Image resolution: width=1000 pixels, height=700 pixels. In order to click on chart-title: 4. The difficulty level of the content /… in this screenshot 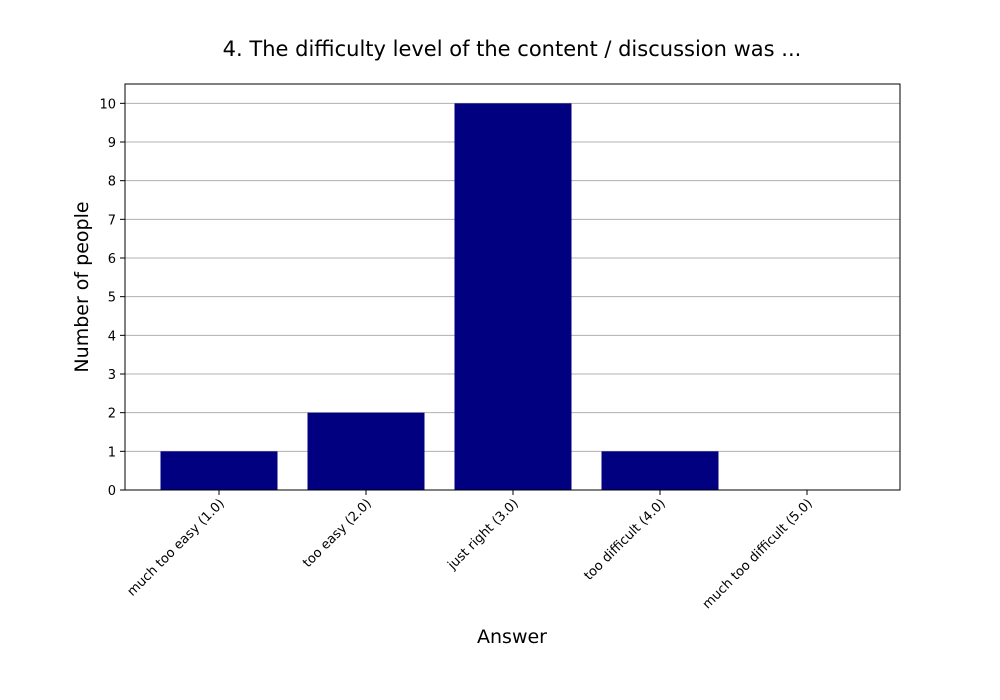, I will do `click(512, 49)`.